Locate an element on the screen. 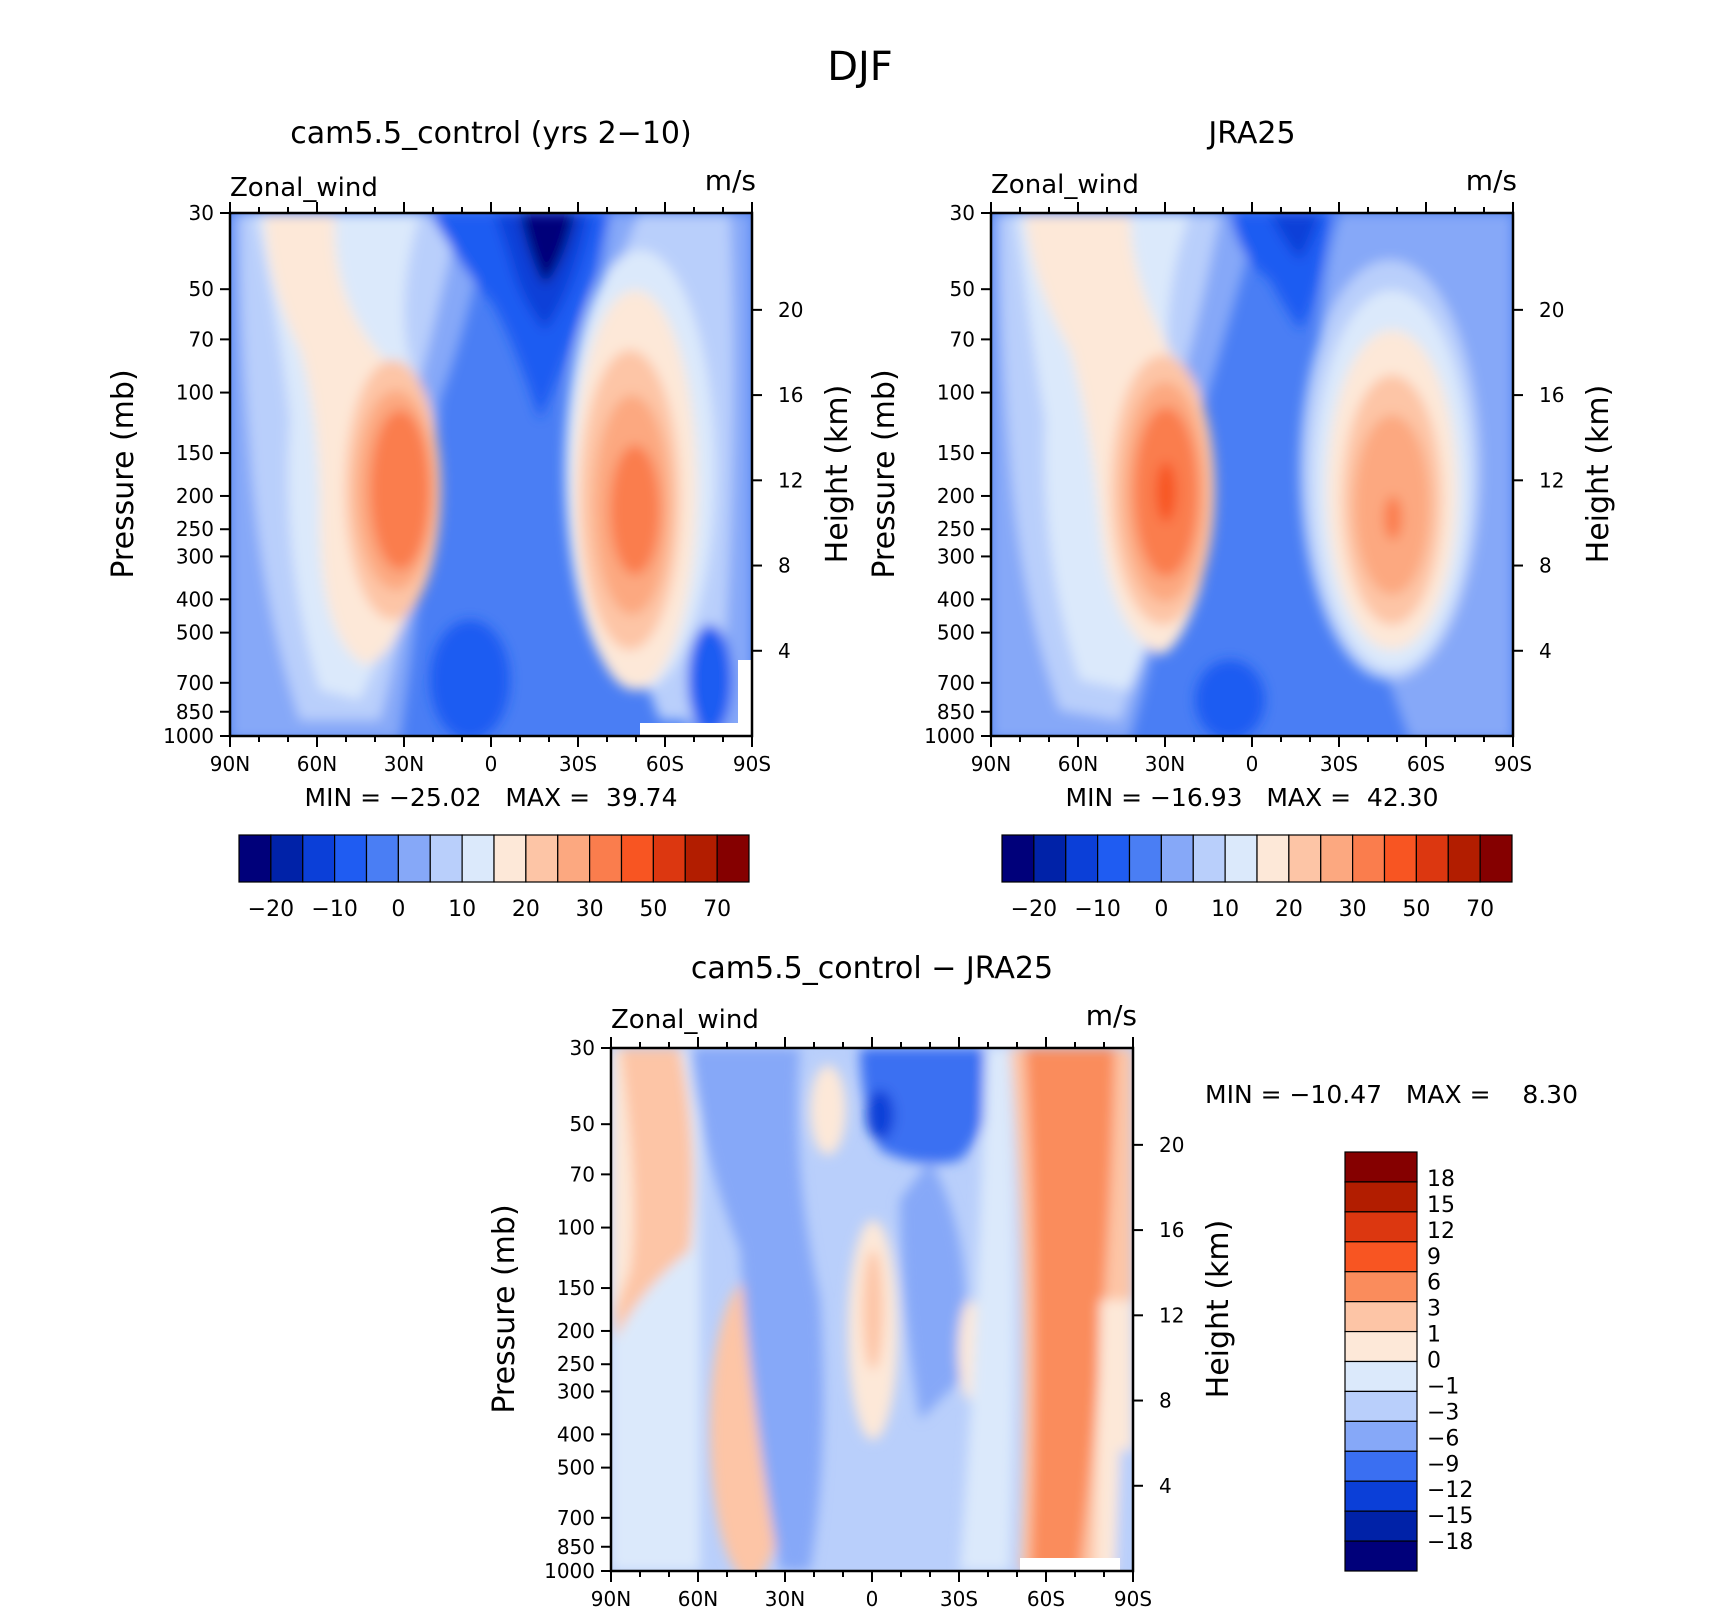 The width and height of the screenshot is (1710, 1611). y-tick-label: 30 is located at coordinates (201, 213).